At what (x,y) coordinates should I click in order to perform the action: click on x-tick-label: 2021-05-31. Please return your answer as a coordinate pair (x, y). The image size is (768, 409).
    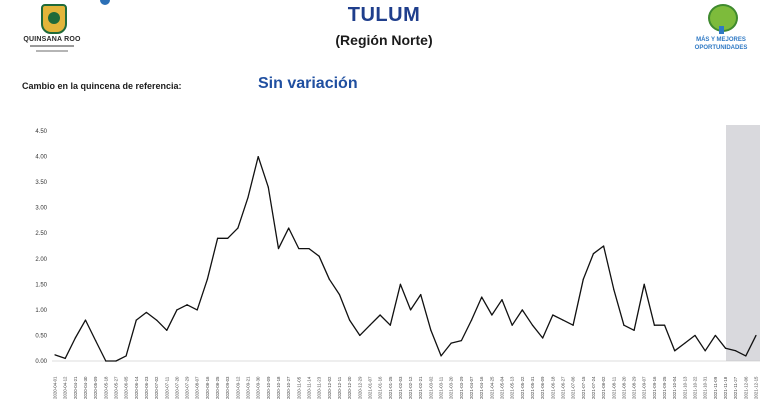
    Looking at the image, I should click on (532, 387).